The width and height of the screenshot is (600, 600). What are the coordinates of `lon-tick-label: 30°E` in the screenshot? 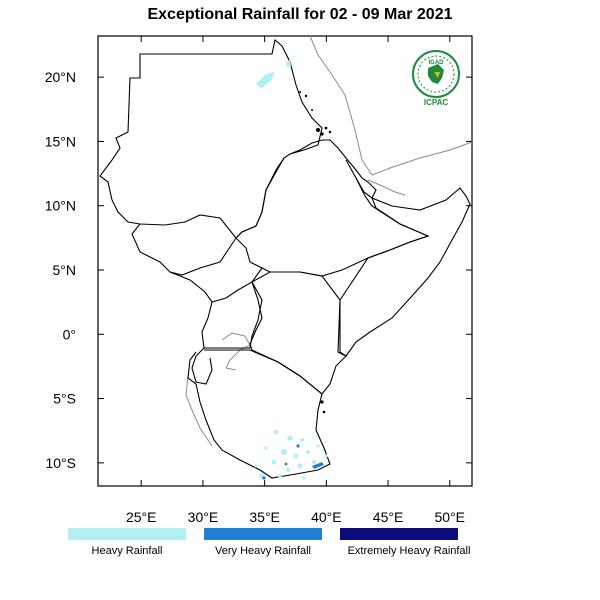 It's located at (203, 517).